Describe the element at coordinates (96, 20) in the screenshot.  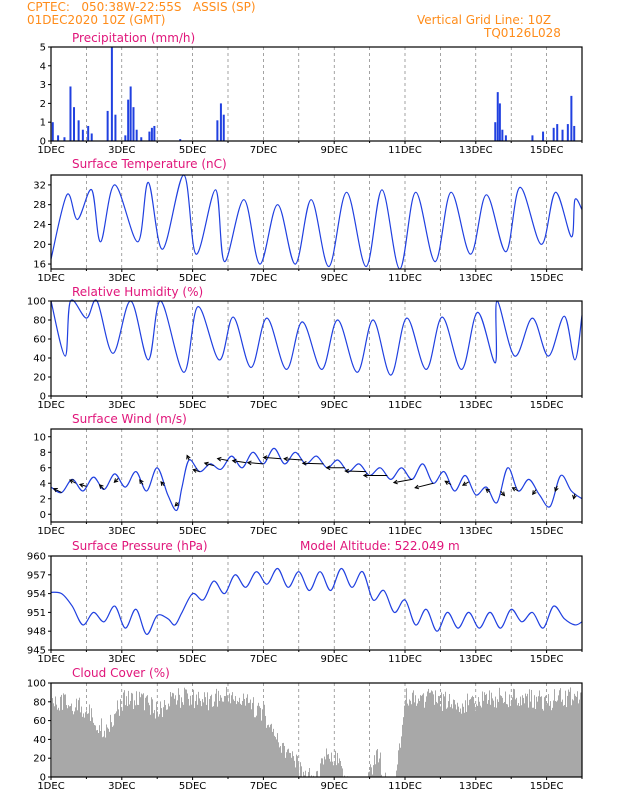
I see `run-time-label: 01DEC2020 10Z (GMT)` at that location.